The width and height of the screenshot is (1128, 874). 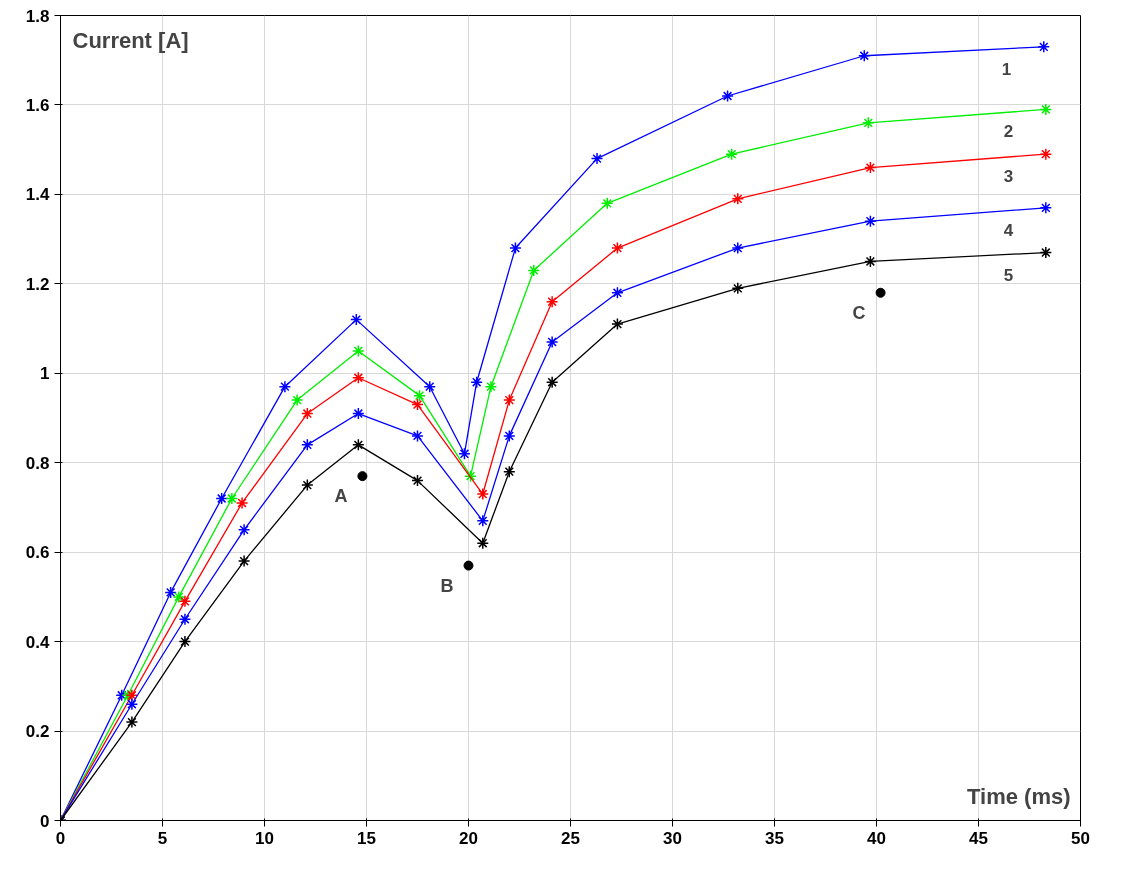 I want to click on y-tick-label: 1.4, so click(x=38, y=195).